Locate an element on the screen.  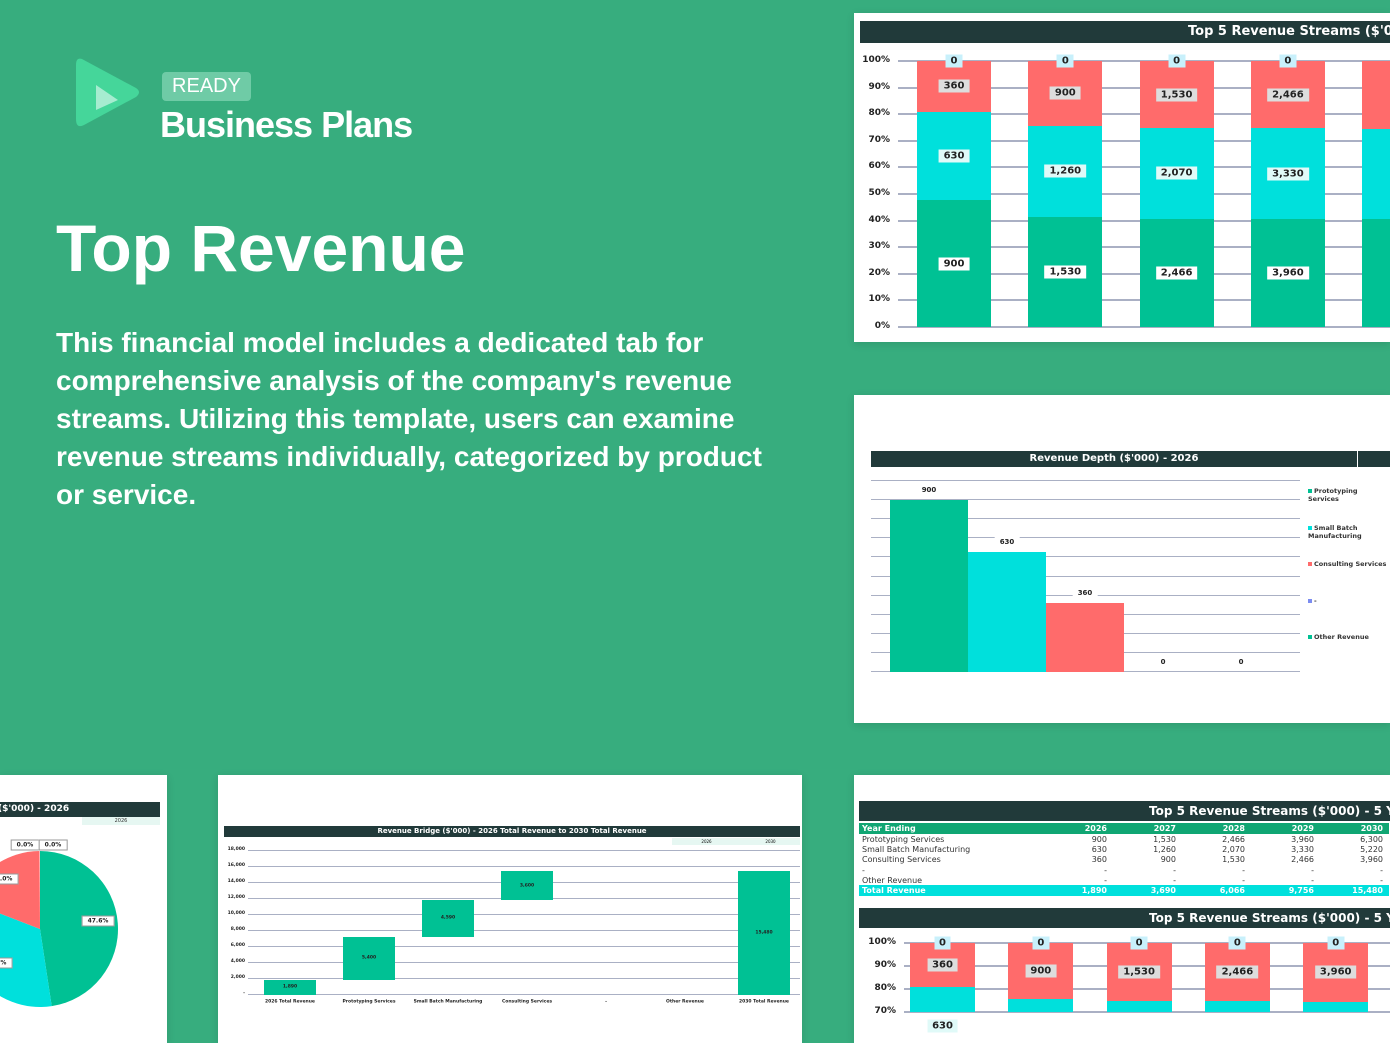
table-row: ------ is located at coordinates (1124, 870).